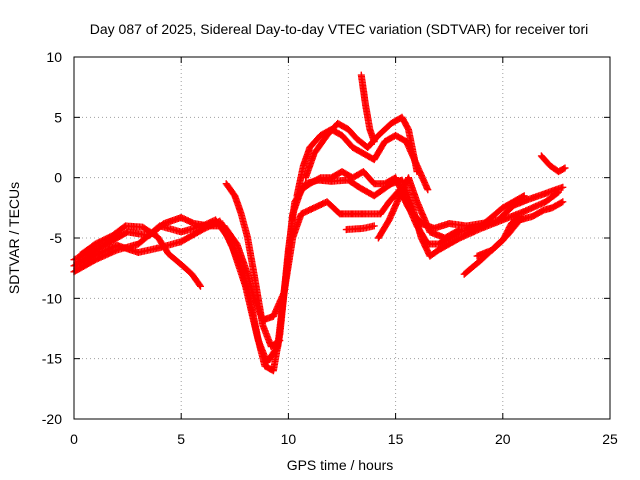 This screenshot has height=480, width=640. What do you see at coordinates (396, 439) in the screenshot?
I see `x-tick-label: 15` at bounding box center [396, 439].